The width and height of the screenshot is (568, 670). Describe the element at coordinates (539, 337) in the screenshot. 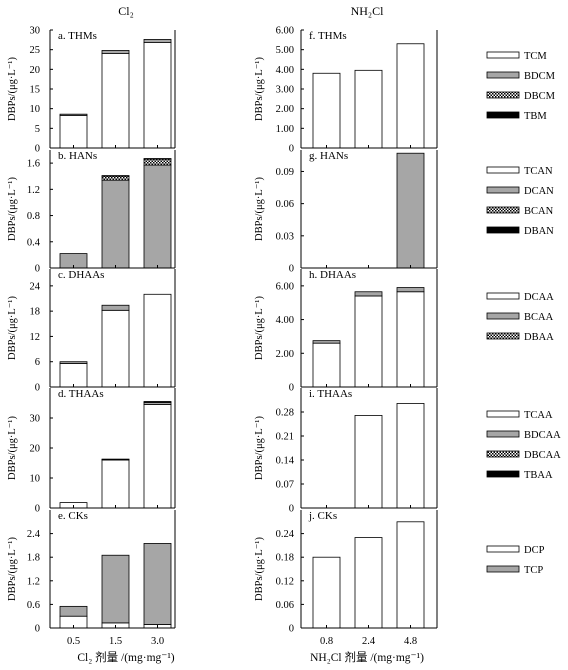

I see `legend-label-dbaa: DBAA` at that location.